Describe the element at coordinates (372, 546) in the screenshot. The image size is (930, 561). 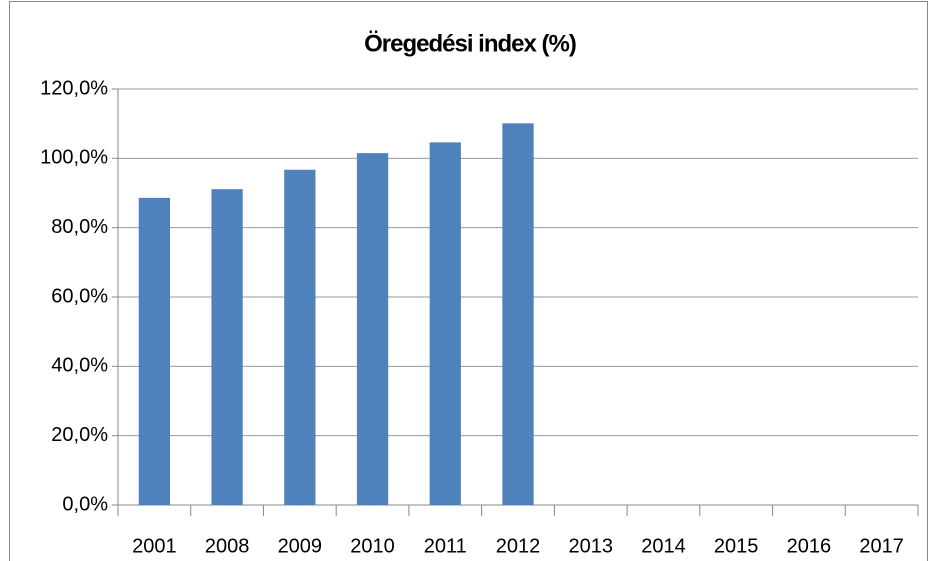
I see `x-tick-label: 2010` at that location.